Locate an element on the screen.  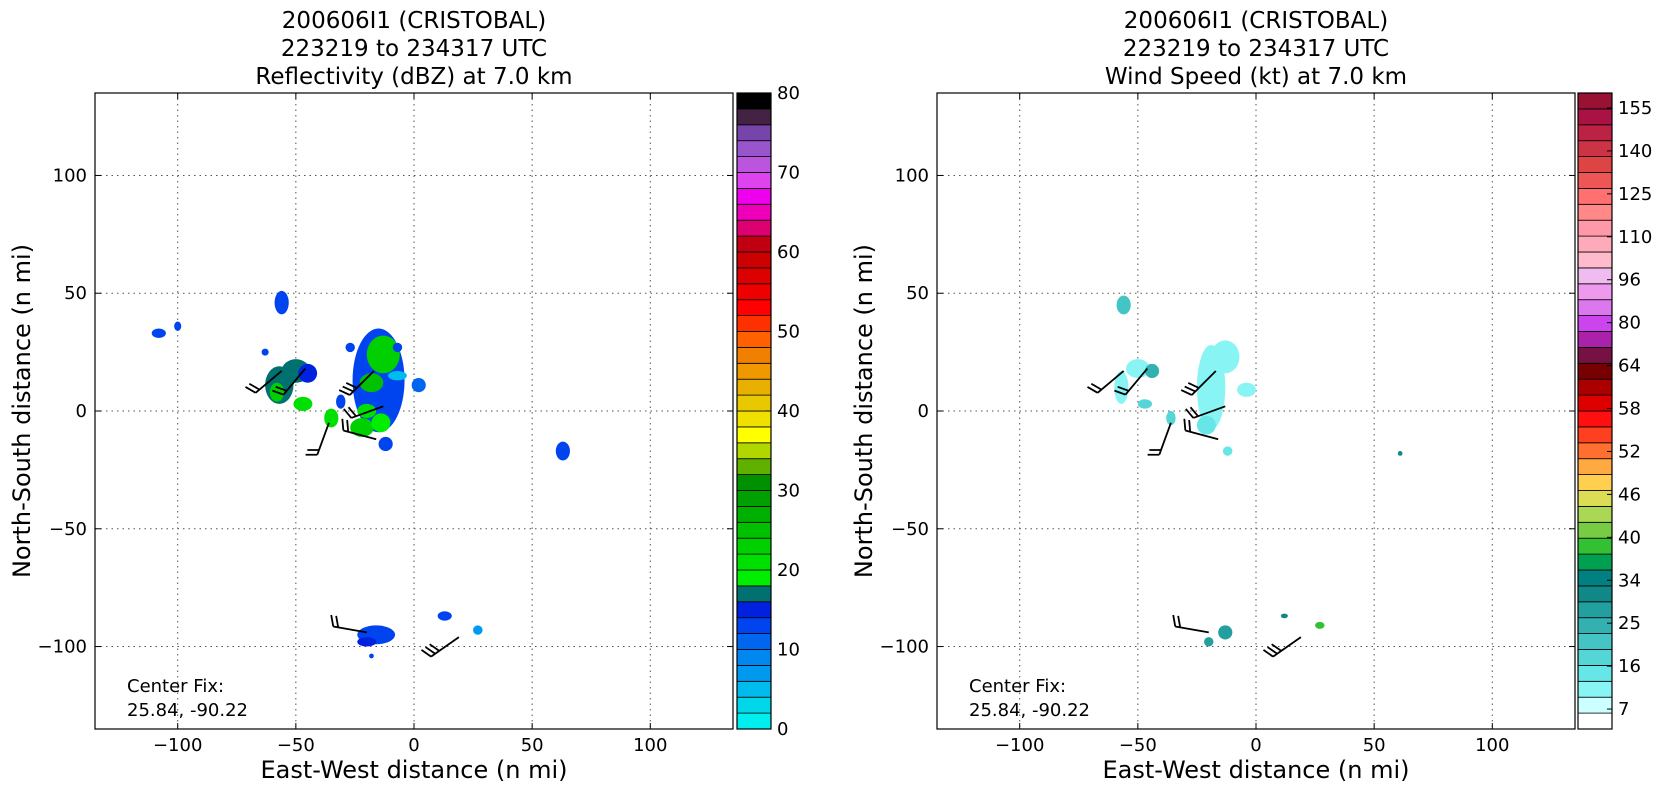
colorbar-tick-label: 46 is located at coordinates (1629, 494).